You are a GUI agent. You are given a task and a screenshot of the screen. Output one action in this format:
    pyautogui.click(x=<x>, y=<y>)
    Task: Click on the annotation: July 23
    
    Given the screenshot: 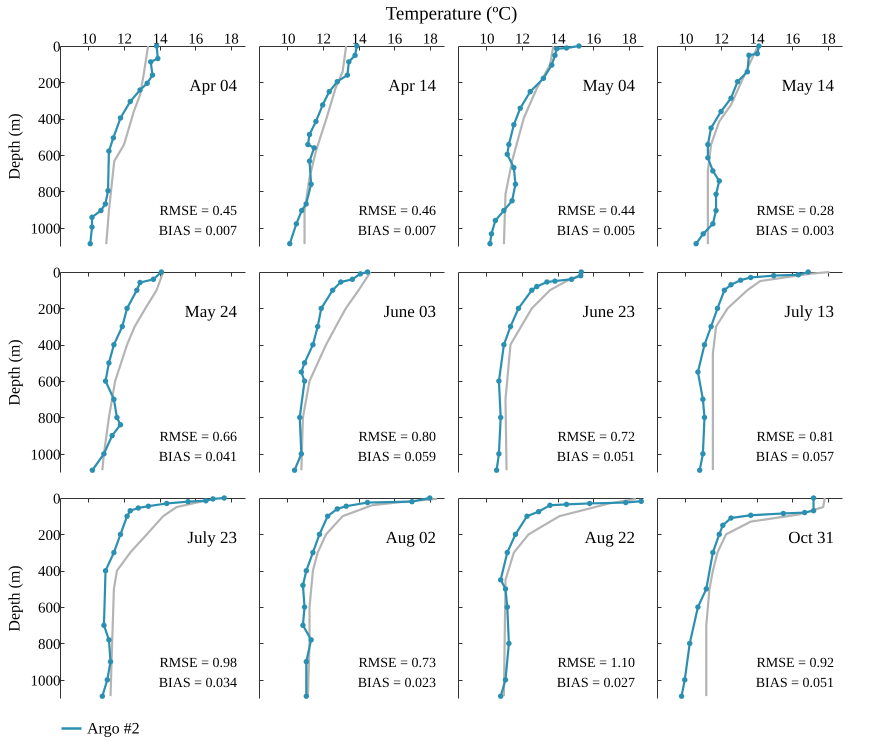 What is the action you would take?
    pyautogui.click(x=212, y=537)
    